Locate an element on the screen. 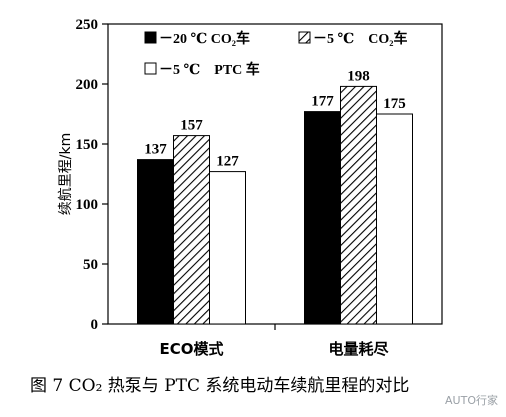 This screenshot has width=506, height=417. watermark-text: AUTO行家 is located at coordinates (471, 400).